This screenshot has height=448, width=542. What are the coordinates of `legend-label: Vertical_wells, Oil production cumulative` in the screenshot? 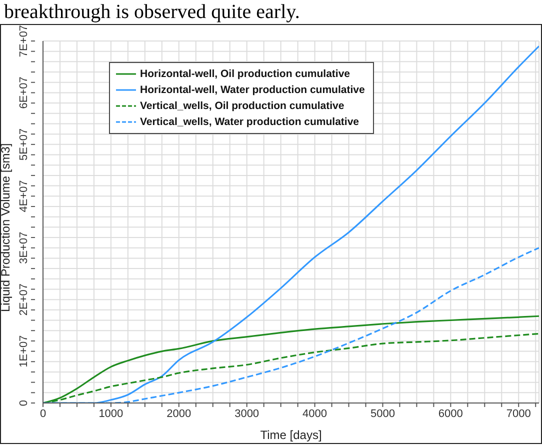 It's located at (242, 106).